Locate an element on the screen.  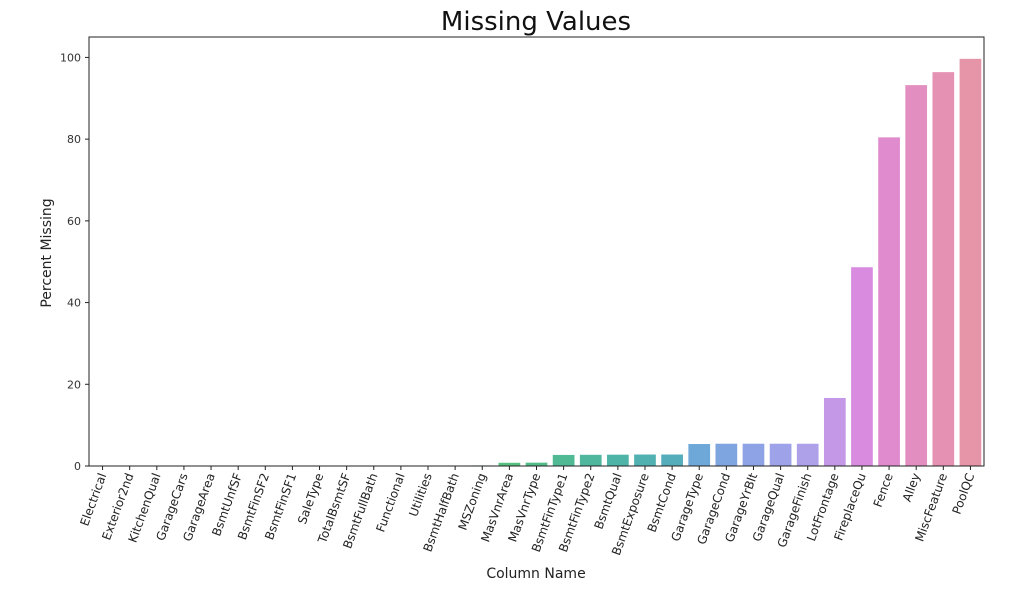
x-tick-label: PoolQC is located at coordinates (964, 493).